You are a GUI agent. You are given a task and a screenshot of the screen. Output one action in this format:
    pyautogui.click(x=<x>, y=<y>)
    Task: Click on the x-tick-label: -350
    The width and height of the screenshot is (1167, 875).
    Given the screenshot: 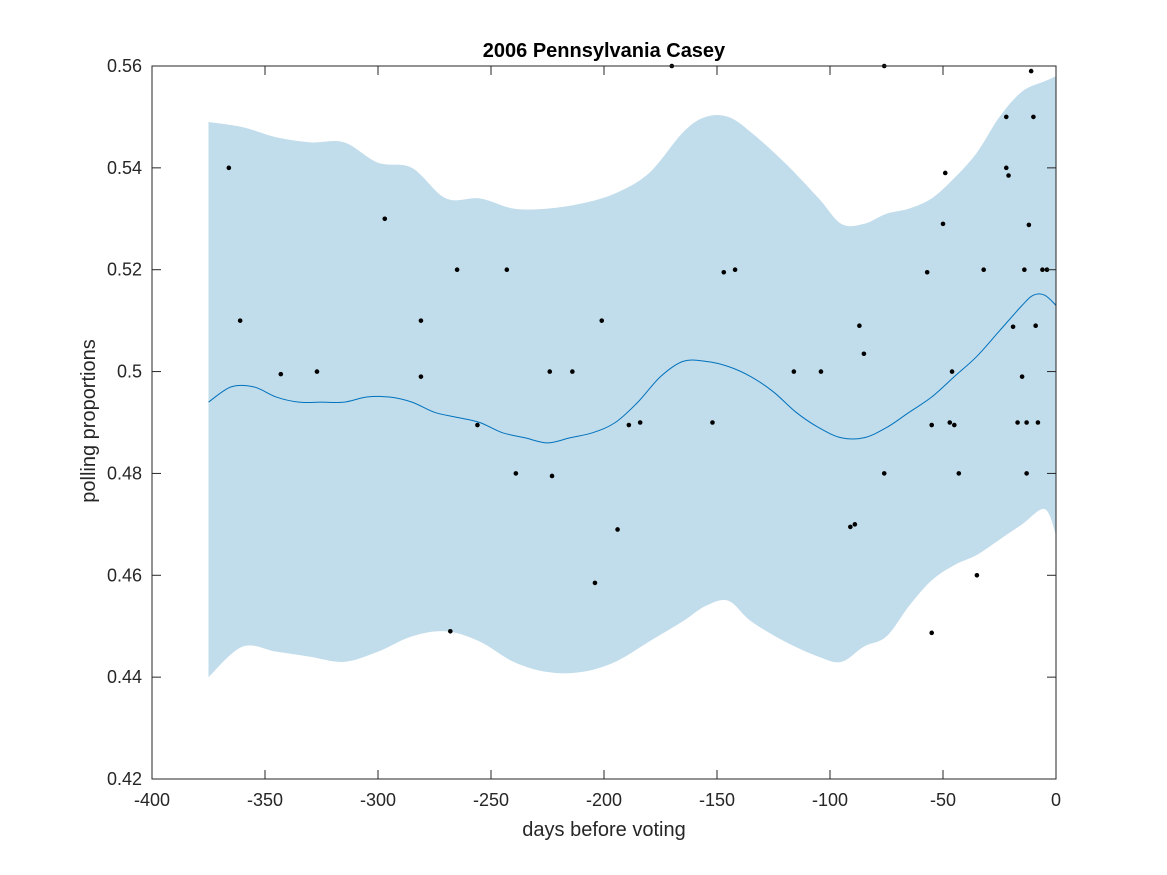 What is the action you would take?
    pyautogui.click(x=265, y=800)
    